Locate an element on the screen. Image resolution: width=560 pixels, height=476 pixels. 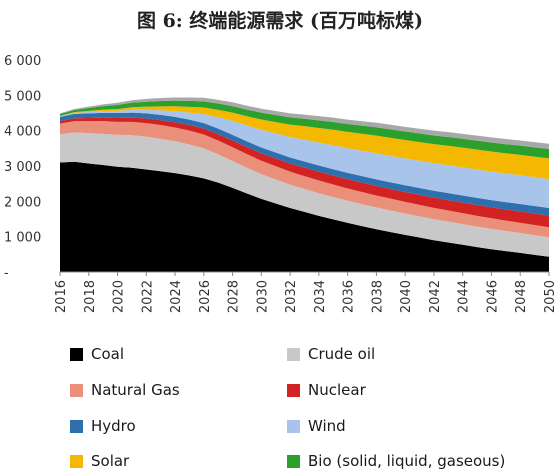
x-tick-label: 2018 is located at coordinates (90, 296).